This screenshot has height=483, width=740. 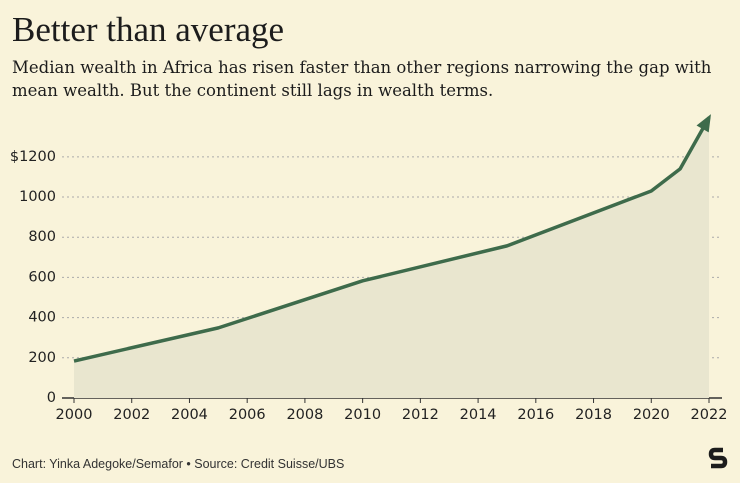 I want to click on arrow-head, so click(x=703, y=123).